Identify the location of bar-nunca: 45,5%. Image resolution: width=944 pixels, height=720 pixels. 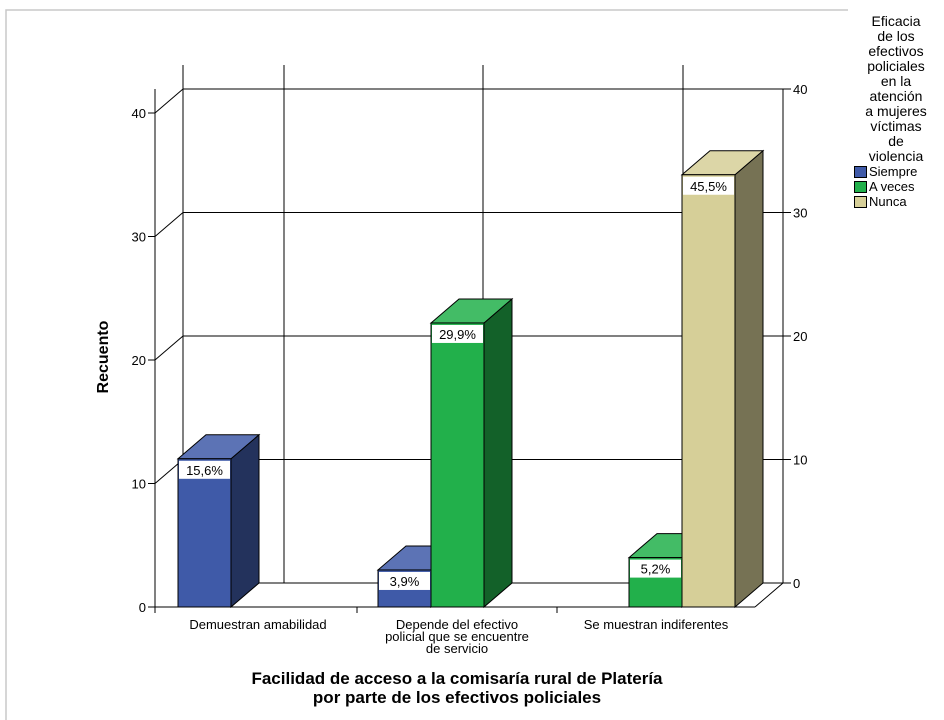
(722, 379).